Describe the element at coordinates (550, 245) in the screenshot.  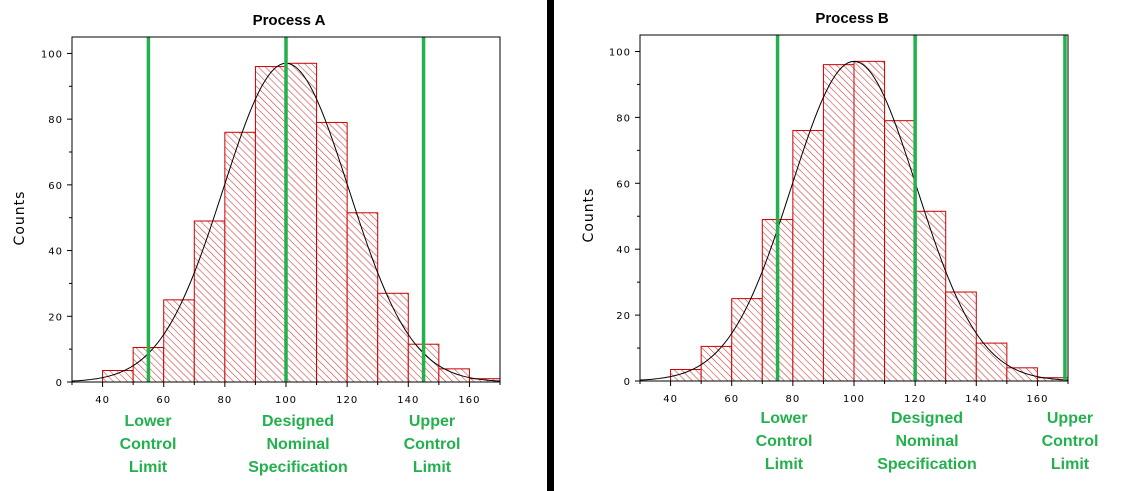
I see `panel-divider` at that location.